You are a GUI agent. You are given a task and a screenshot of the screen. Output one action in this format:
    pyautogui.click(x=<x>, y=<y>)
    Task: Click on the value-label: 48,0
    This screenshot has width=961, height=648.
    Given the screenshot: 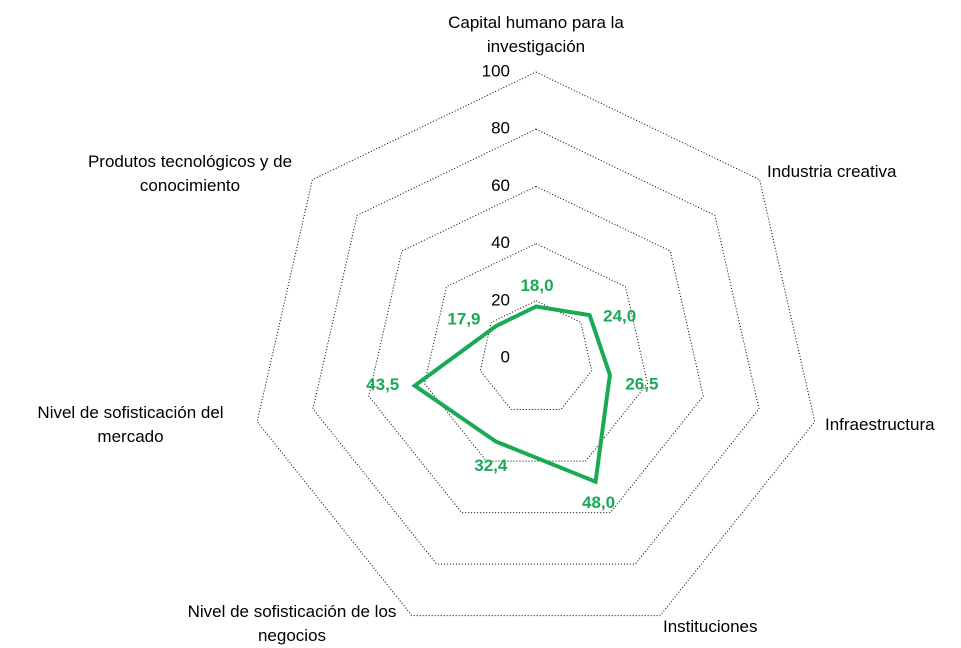 What is the action you would take?
    pyautogui.click(x=598, y=502)
    